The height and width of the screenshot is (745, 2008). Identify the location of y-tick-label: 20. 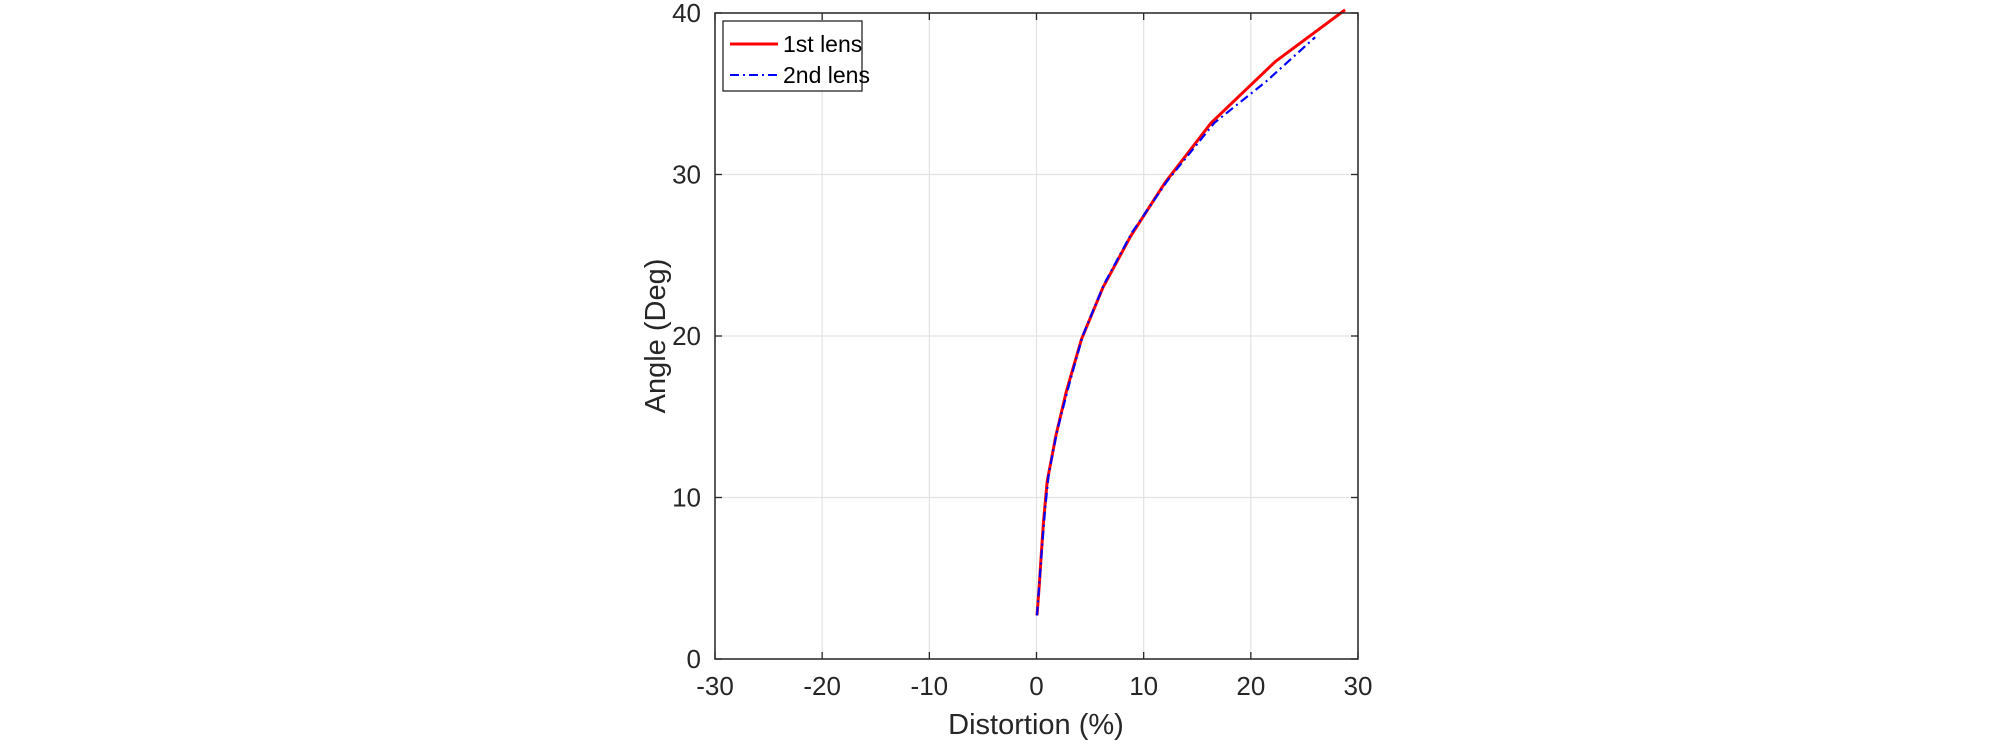
(686, 336).